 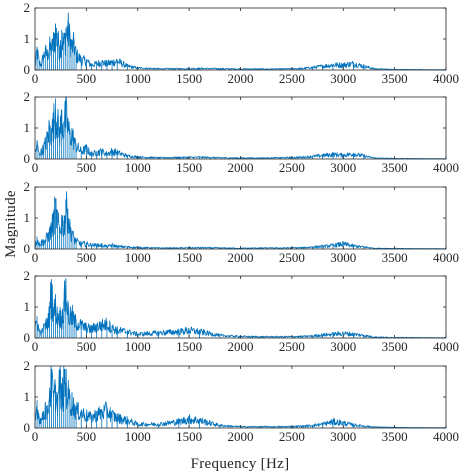 What do you see at coordinates (11, 224) in the screenshot?
I see `y-axis-title: Magnitude` at bounding box center [11, 224].